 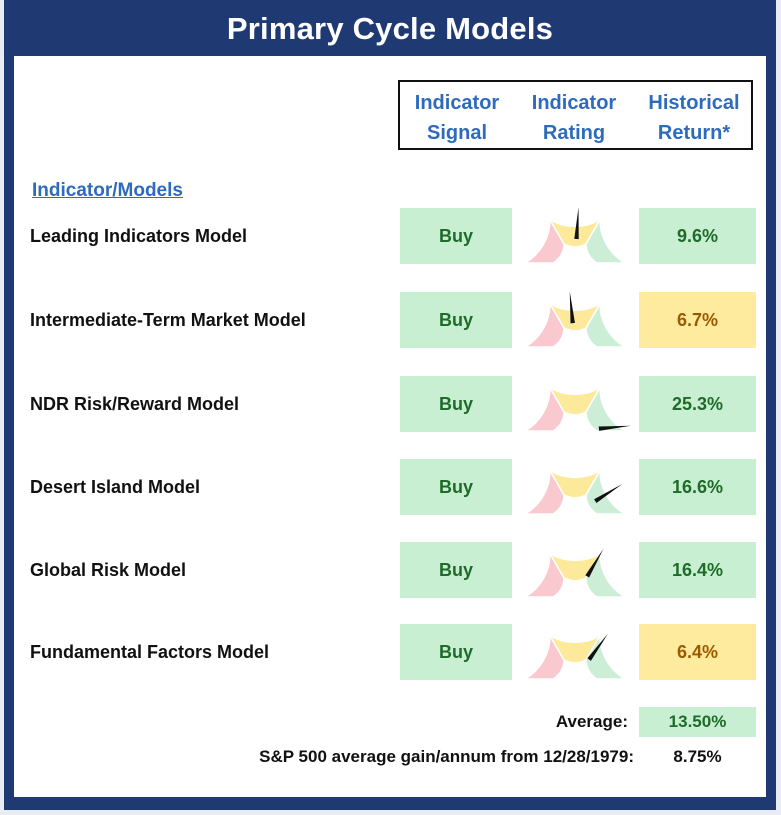 I want to click on header-return-line1: Historical, so click(x=694, y=103).